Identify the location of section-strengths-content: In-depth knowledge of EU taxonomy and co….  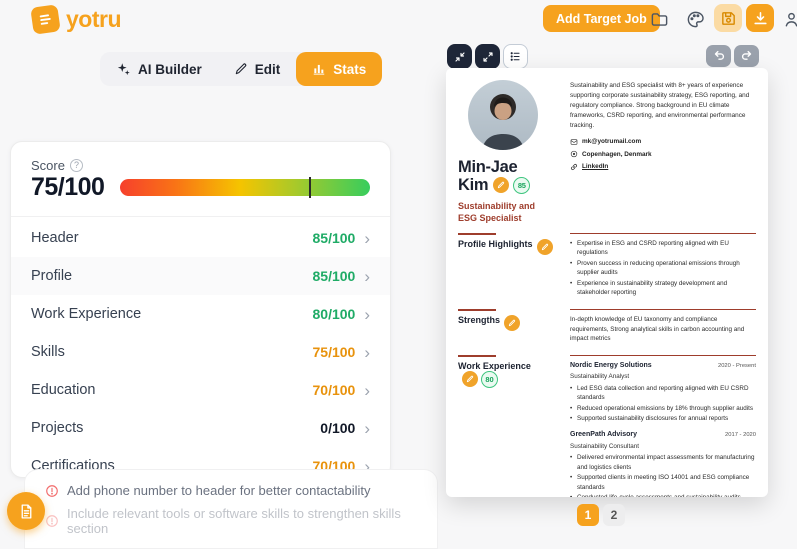
(663, 326).